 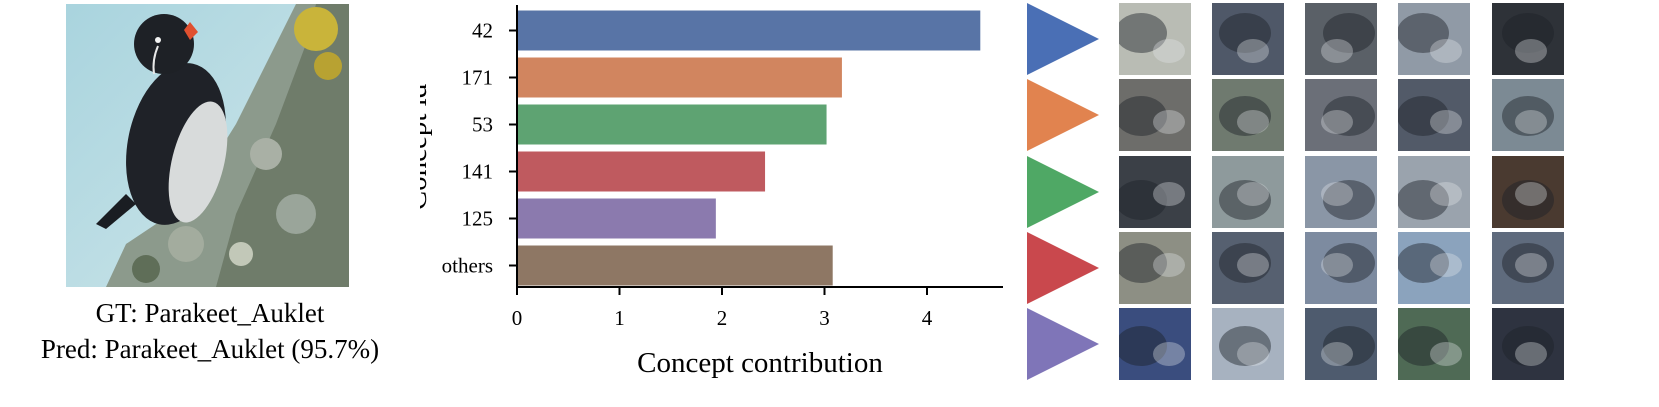 What do you see at coordinates (675, 265) in the screenshot?
I see `bar-concept-others` at bounding box center [675, 265].